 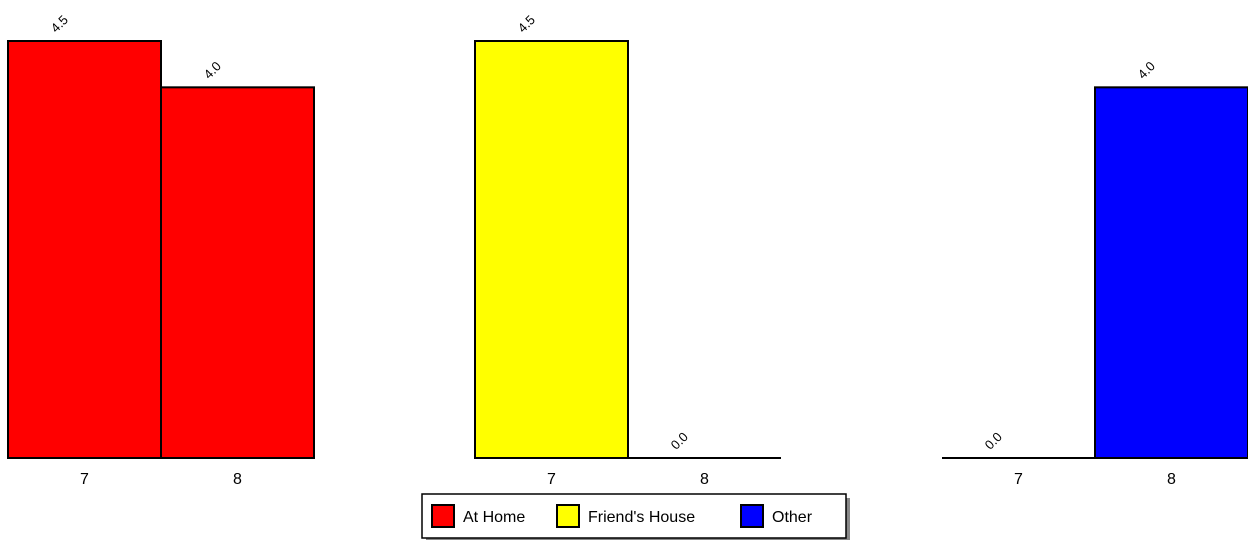 I want to click on legend-label: At Home, so click(x=494, y=517).